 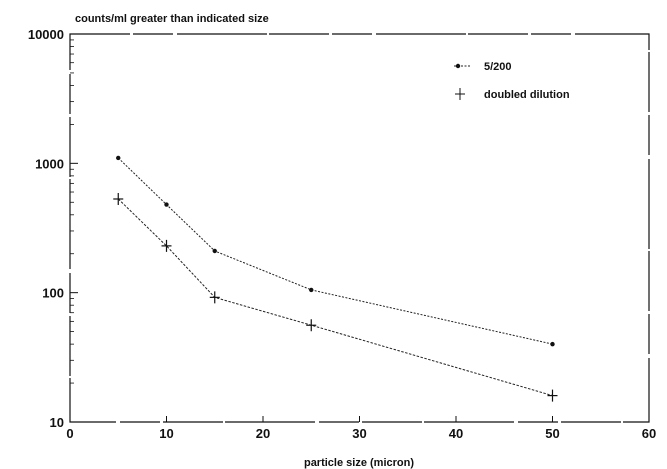 What do you see at coordinates (53, 228) in the screenshot?
I see `y-axis-ticks: 10 100 1000 10000` at bounding box center [53, 228].